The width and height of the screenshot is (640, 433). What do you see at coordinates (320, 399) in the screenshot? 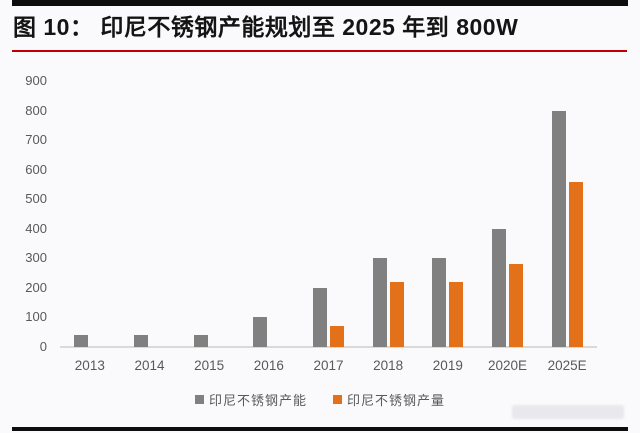
I see `legend: 印尼不锈钢产能 印尼不锈钢产量` at bounding box center [320, 399].